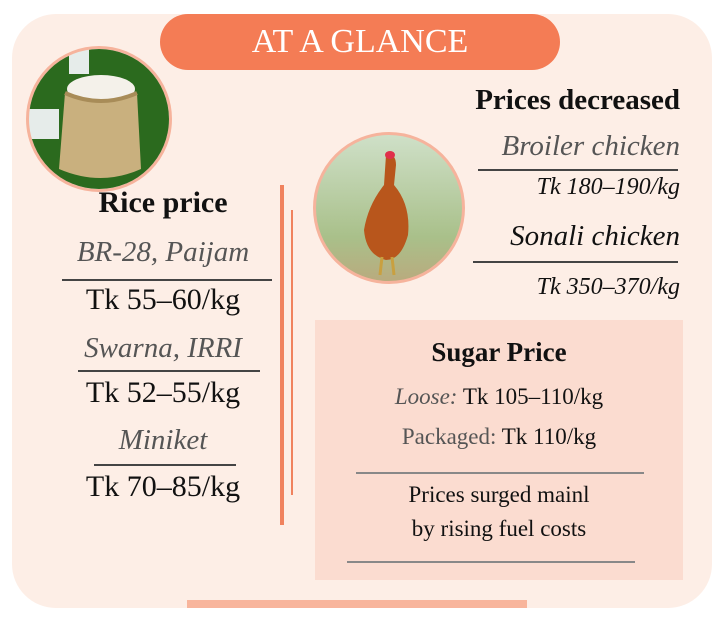 The width and height of the screenshot is (720, 626). Describe the element at coordinates (163, 252) in the screenshot. I see `rice-variety: BR-28, Paijam` at that location.